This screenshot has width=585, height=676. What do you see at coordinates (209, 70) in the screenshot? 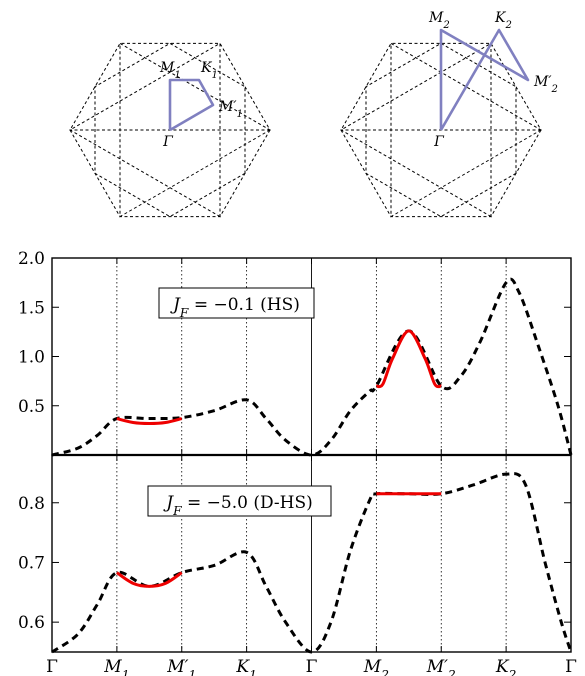
I see `bz-point-label: K1` at bounding box center [209, 70].